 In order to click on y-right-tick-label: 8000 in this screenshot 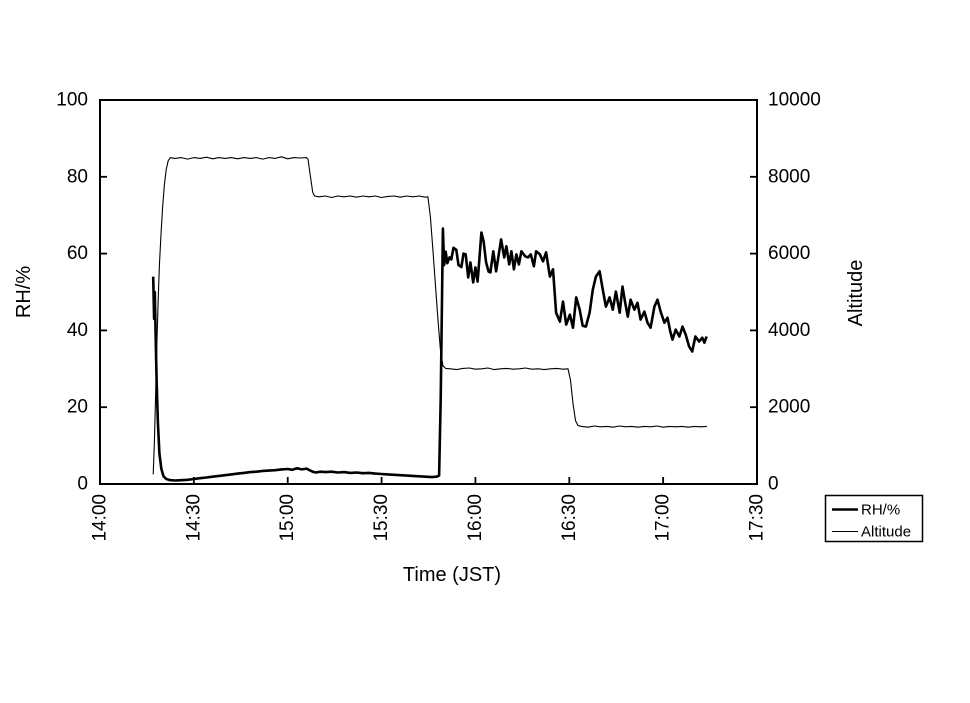, I will do `click(789, 176)`.